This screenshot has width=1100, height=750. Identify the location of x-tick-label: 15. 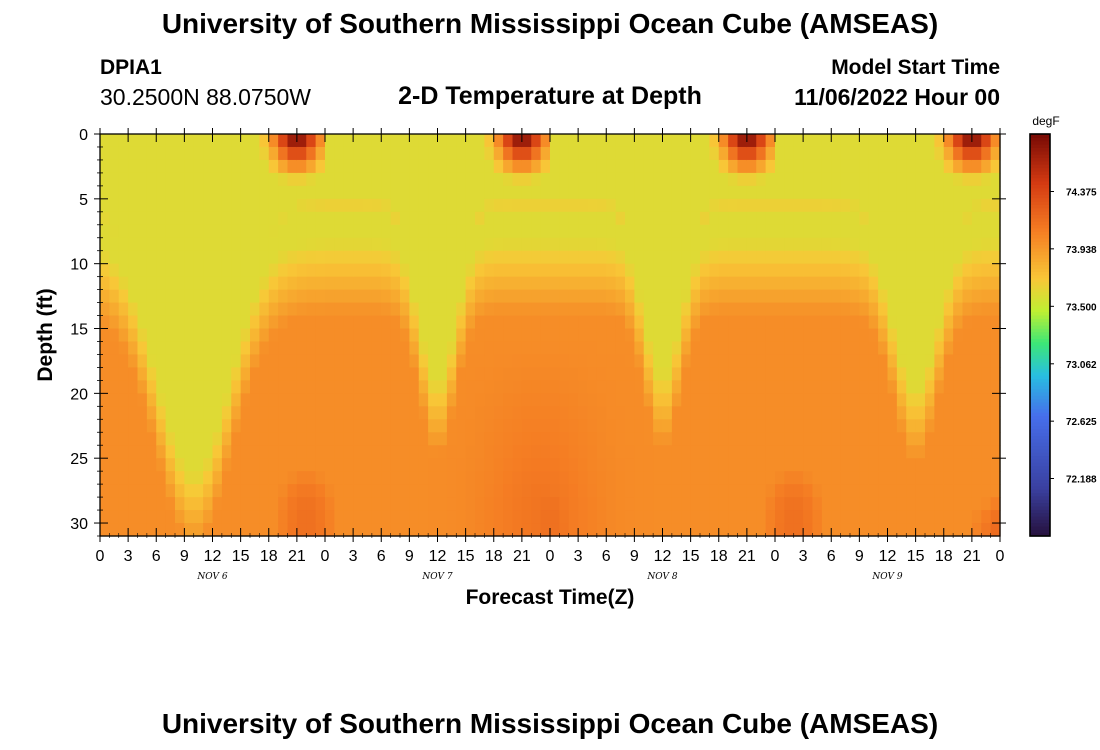
(241, 556).